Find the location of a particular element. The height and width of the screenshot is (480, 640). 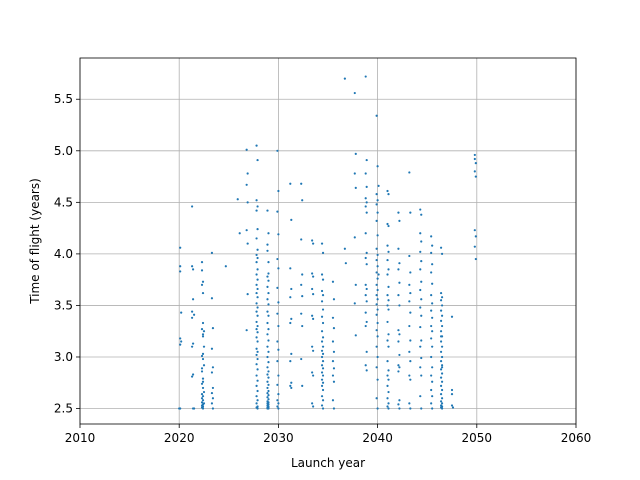

x-axis-label: Launch year is located at coordinates (328, 463).